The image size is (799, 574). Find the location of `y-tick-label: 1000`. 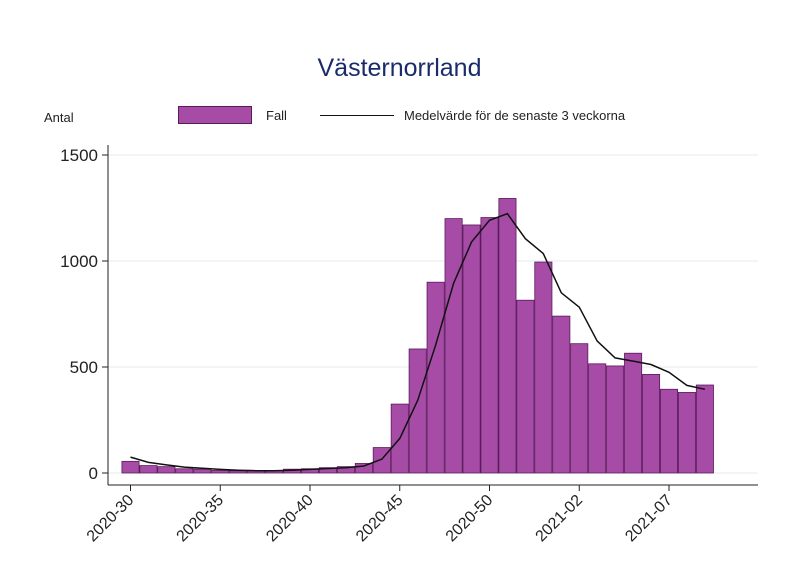

y-tick-label: 1000 is located at coordinates (79, 261).